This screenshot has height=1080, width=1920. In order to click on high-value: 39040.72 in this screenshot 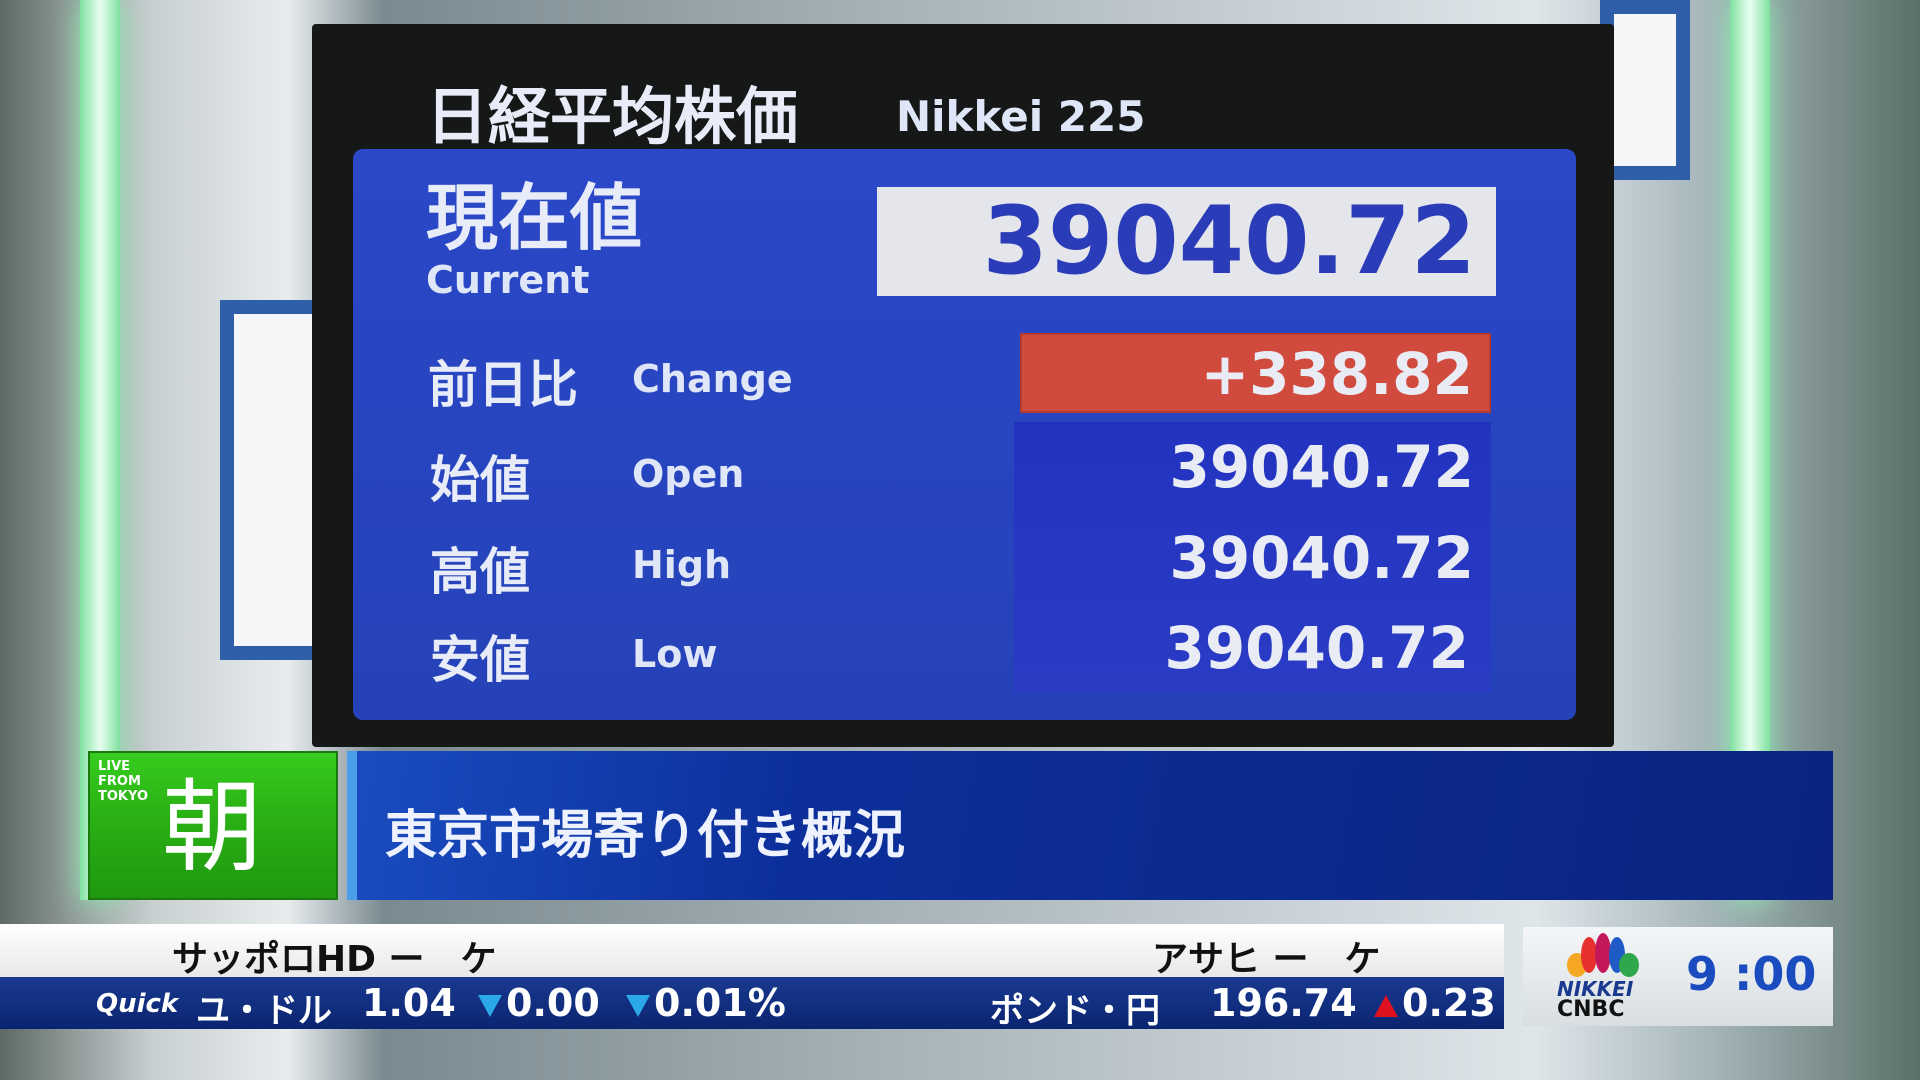, I will do `click(1321, 558)`.